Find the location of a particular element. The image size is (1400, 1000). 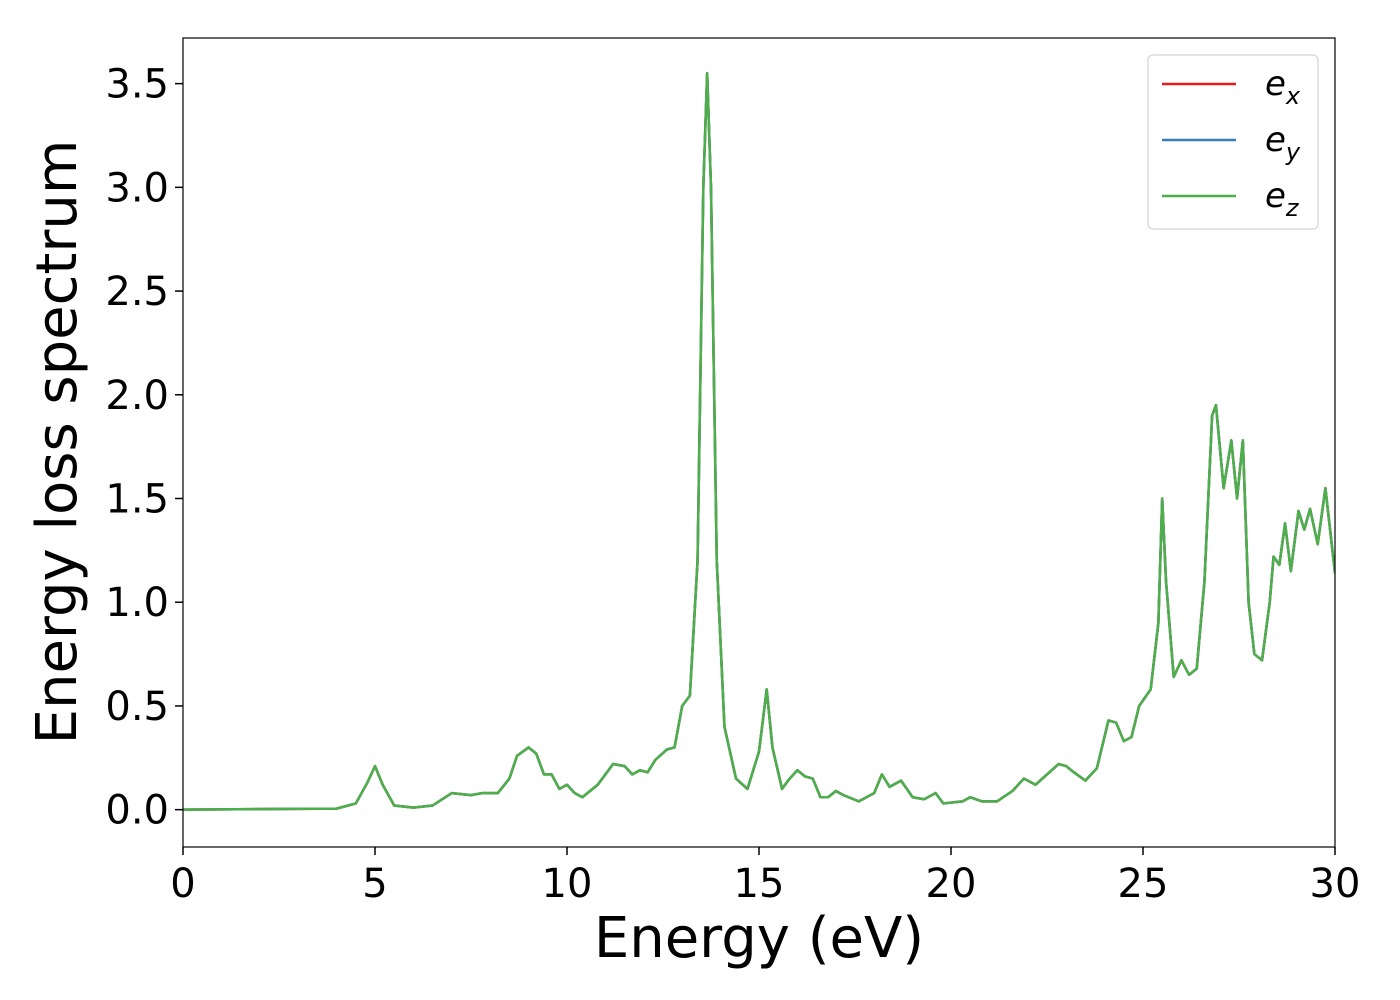

x-tick-label: 0 is located at coordinates (182, 884).